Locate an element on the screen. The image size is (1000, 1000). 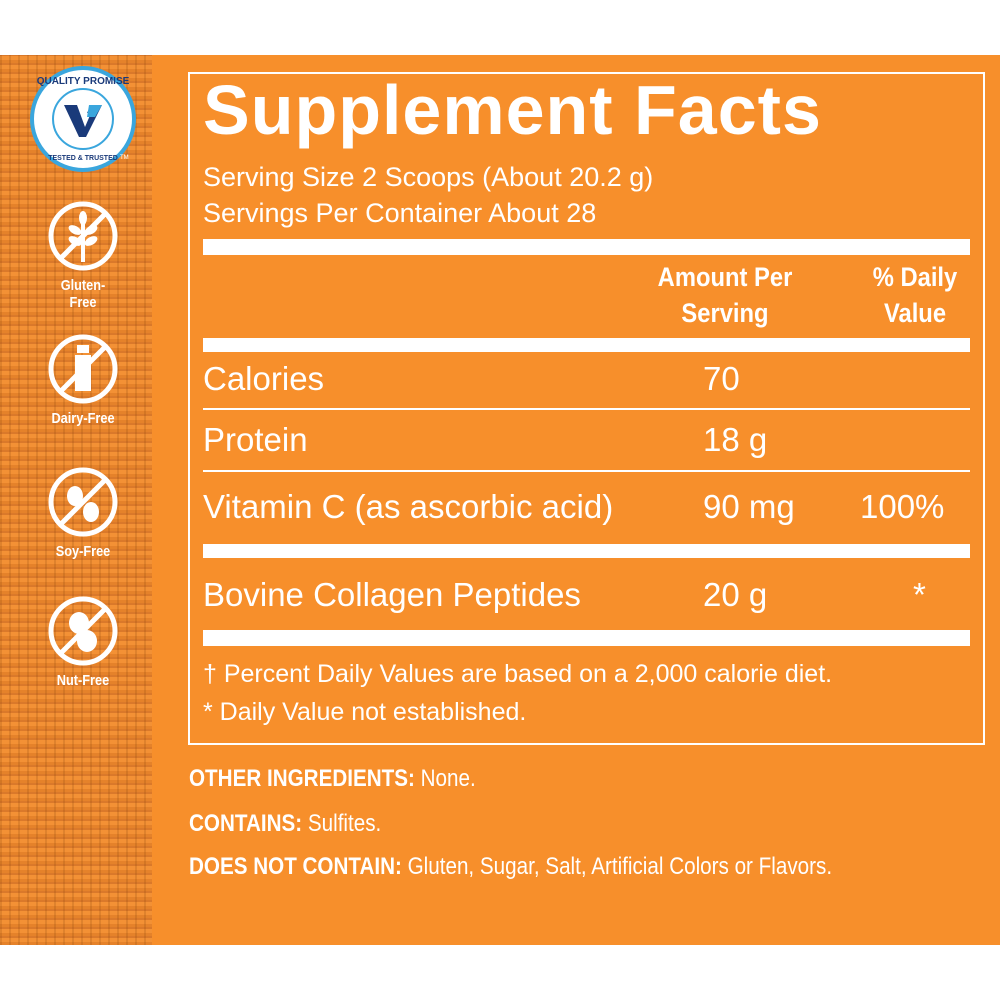
does-not-contain-label: DOES NOT CONTAIN: is located at coordinates (295, 866).